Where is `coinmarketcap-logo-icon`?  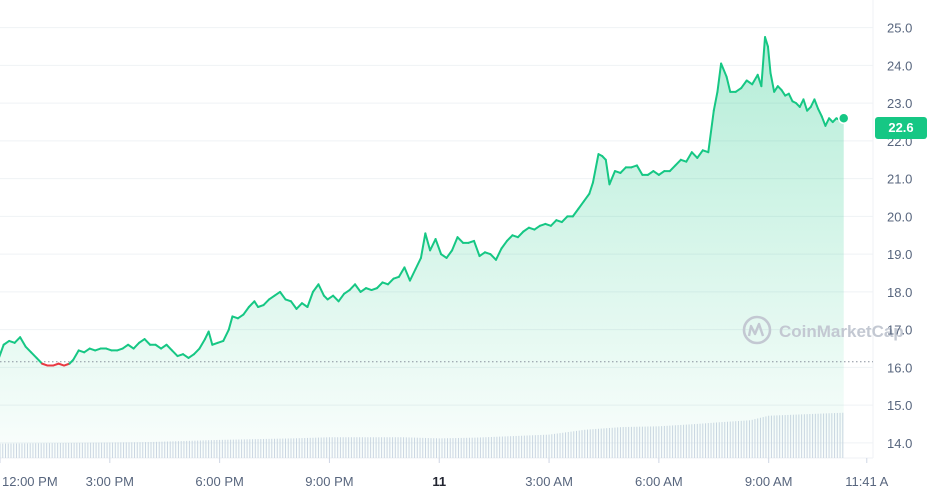 coinmarketcap-logo-icon is located at coordinates (757, 330).